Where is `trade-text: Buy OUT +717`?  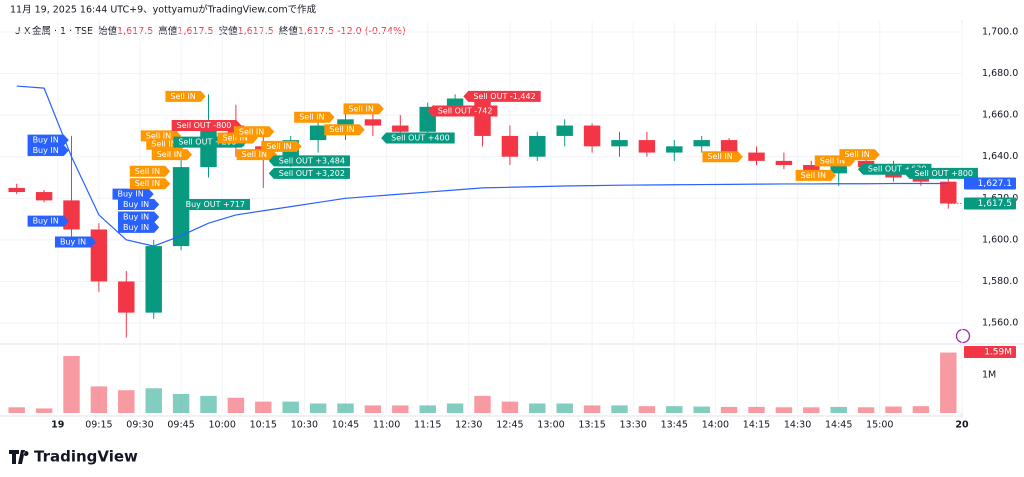
trade-text: Buy OUT +717 is located at coordinates (215, 204).